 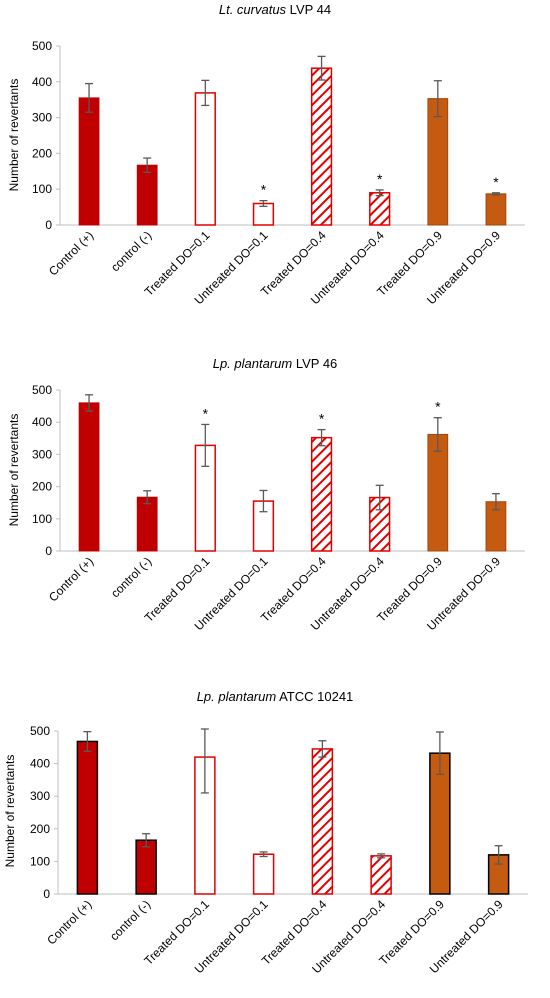 I want to click on chart-title: Lp. plantarum LVP 46, so click(x=275, y=363).